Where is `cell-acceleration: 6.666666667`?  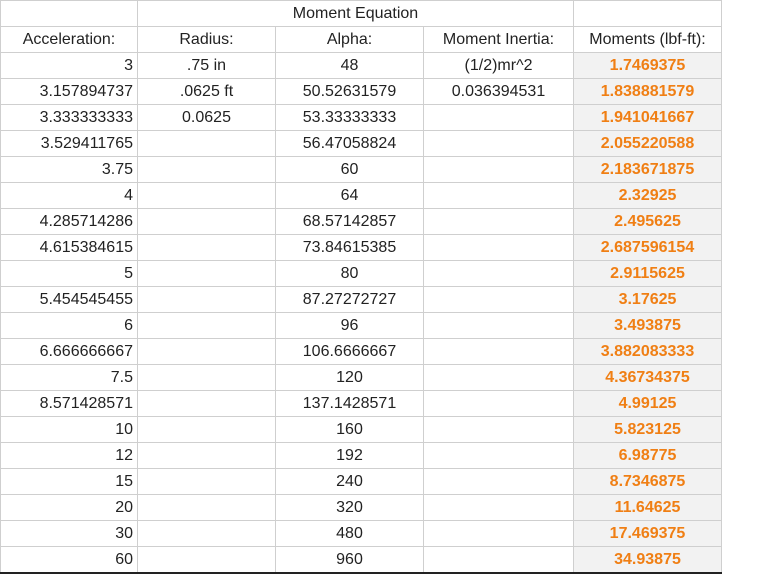 cell-acceleration: 6.666666667 is located at coordinates (69, 351).